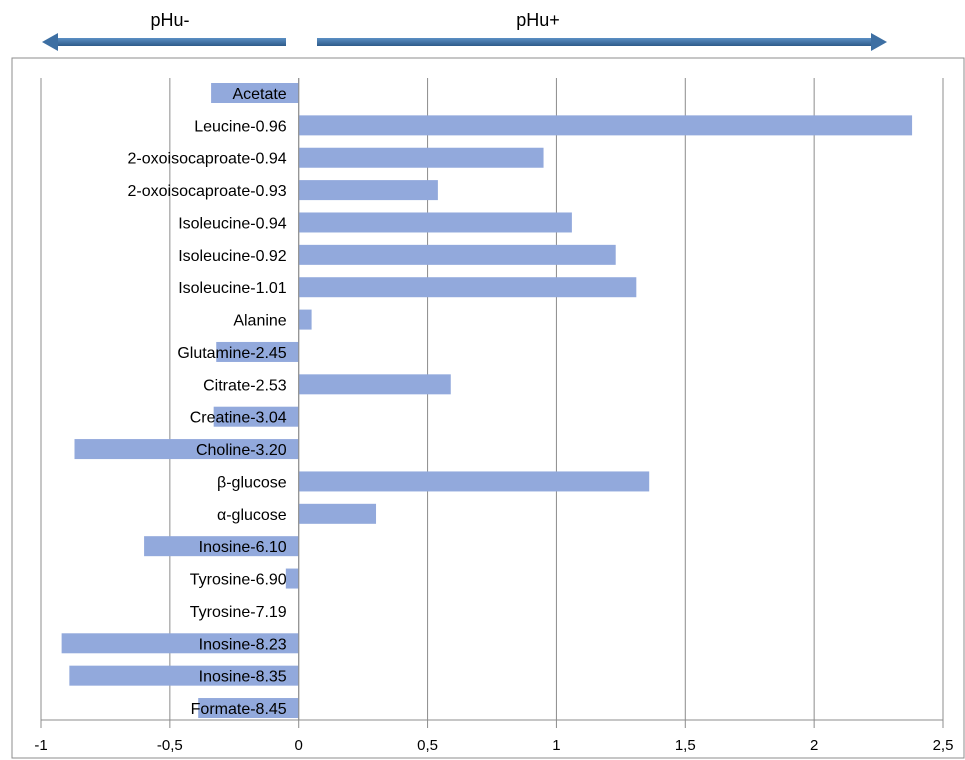 The height and width of the screenshot is (760, 965). What do you see at coordinates (40, 745) in the screenshot?
I see `x-tick-label: -1` at bounding box center [40, 745].